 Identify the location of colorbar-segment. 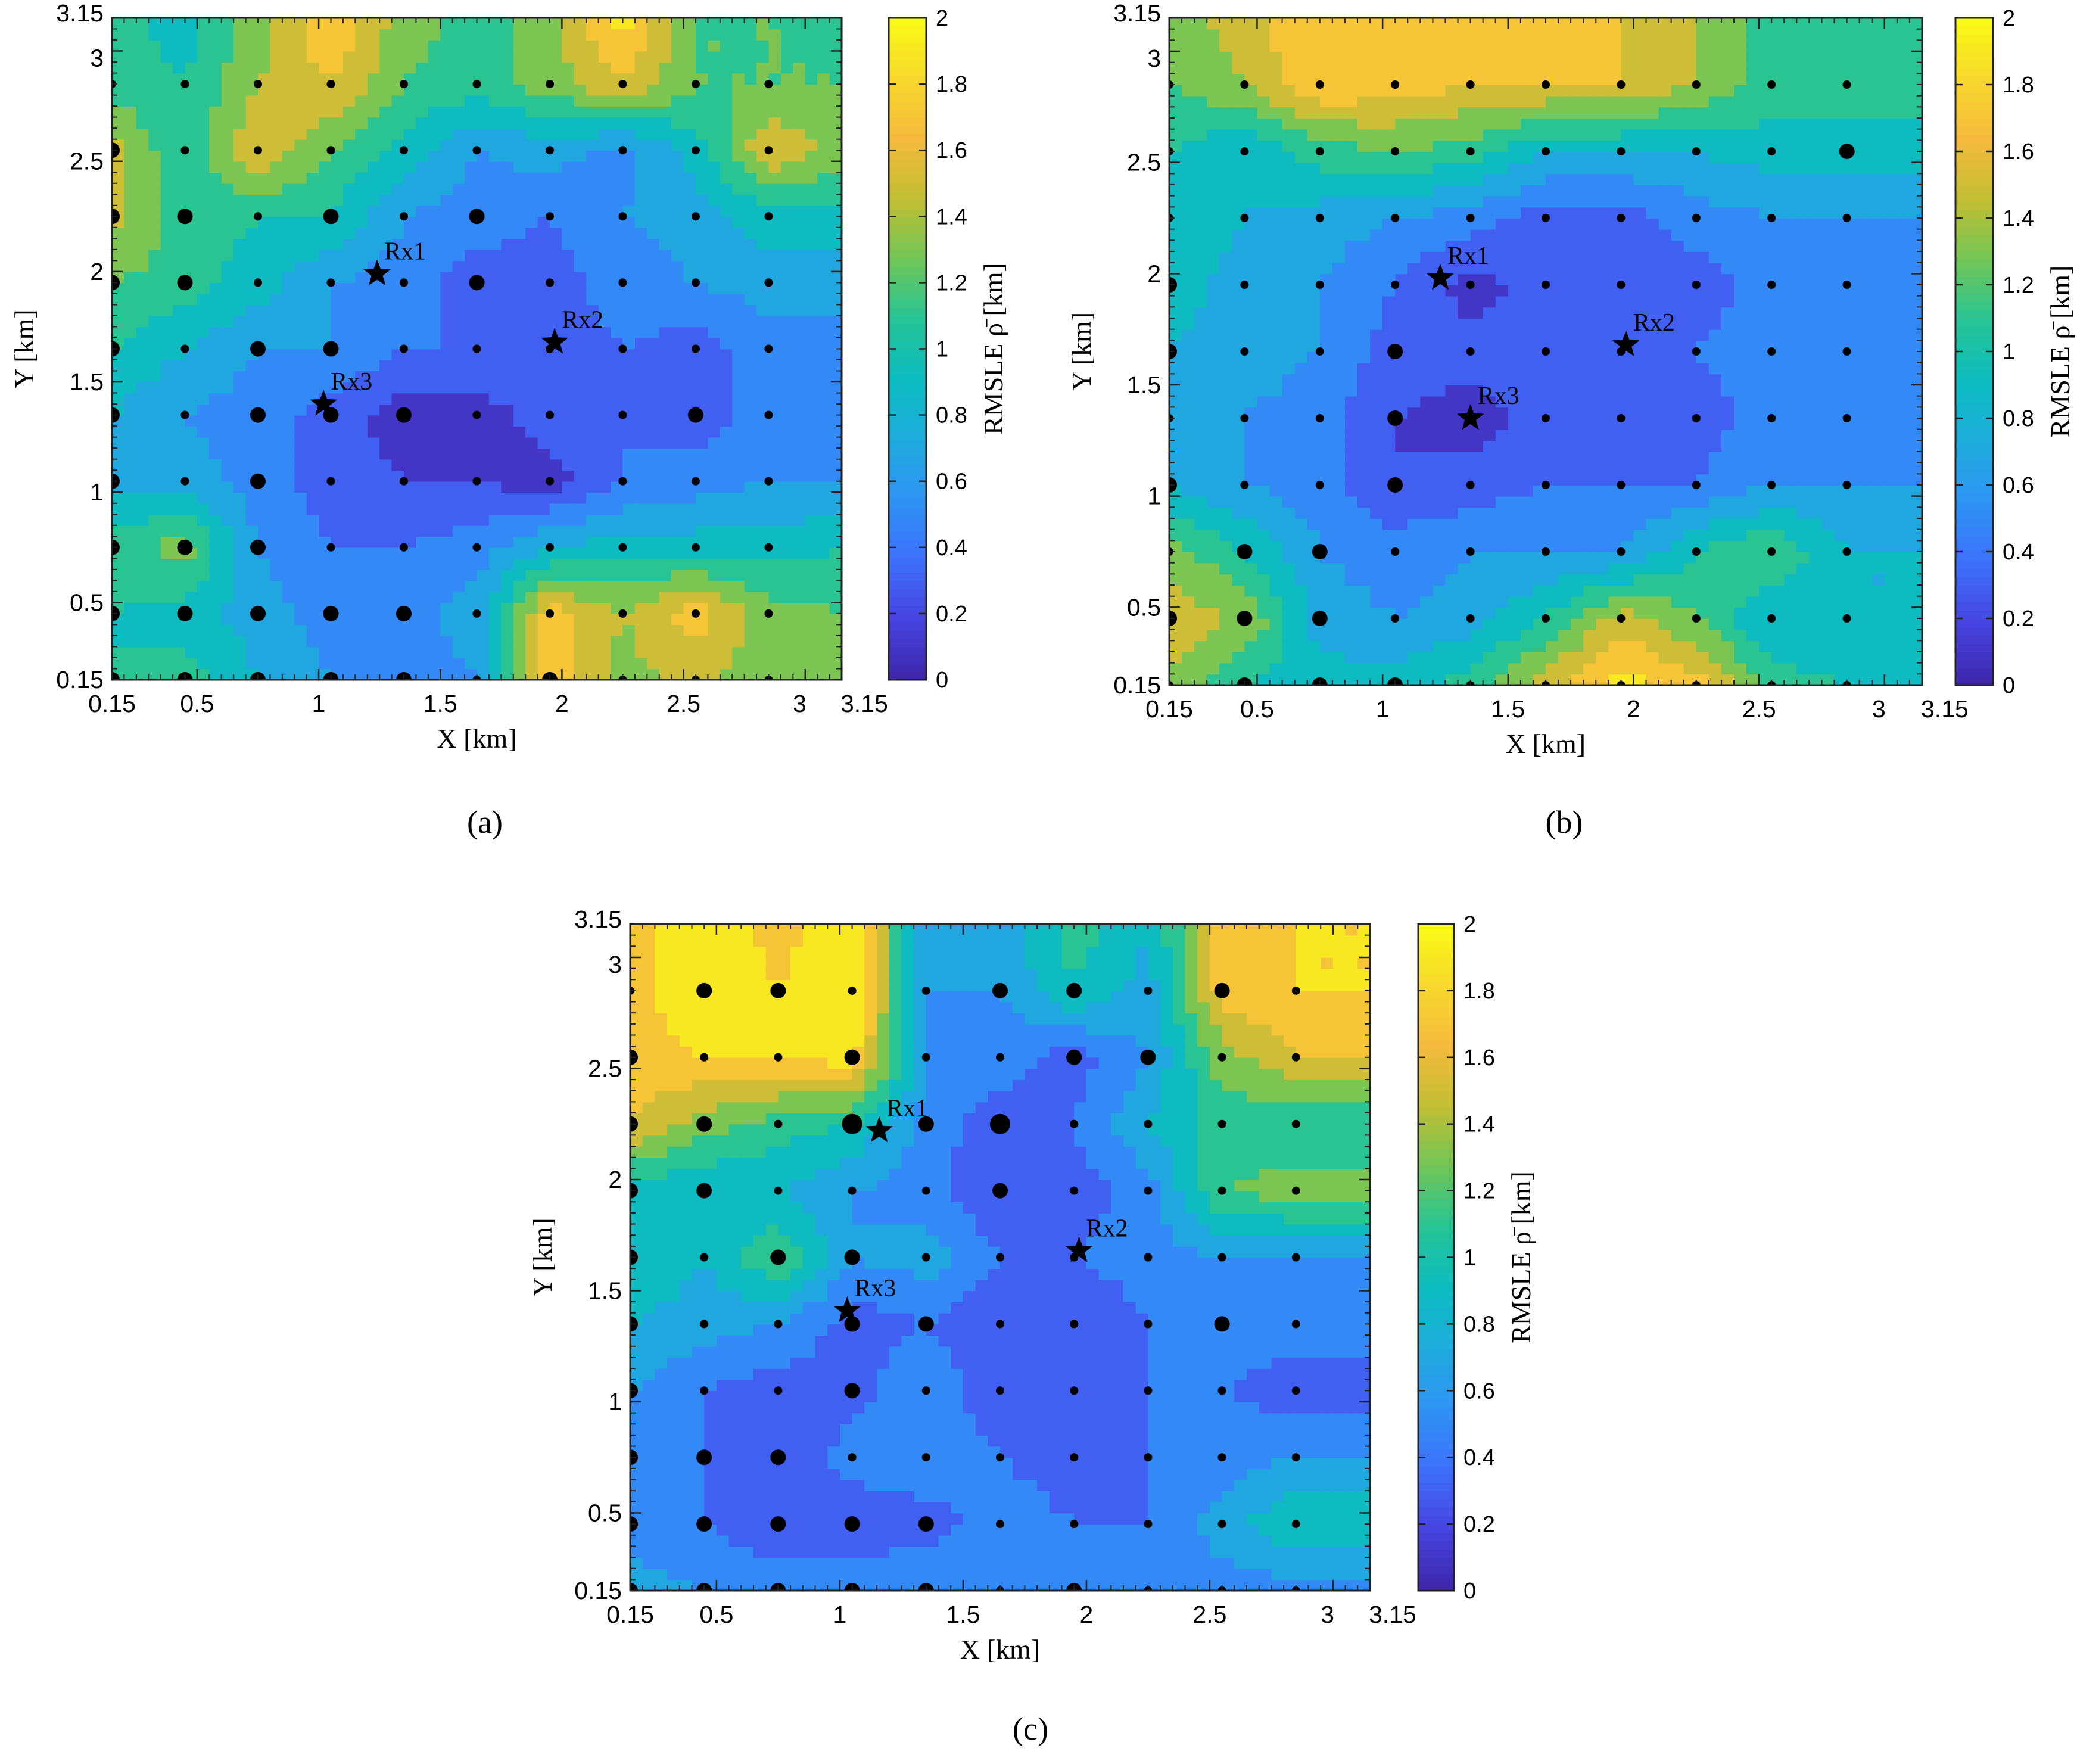
(907, 643).